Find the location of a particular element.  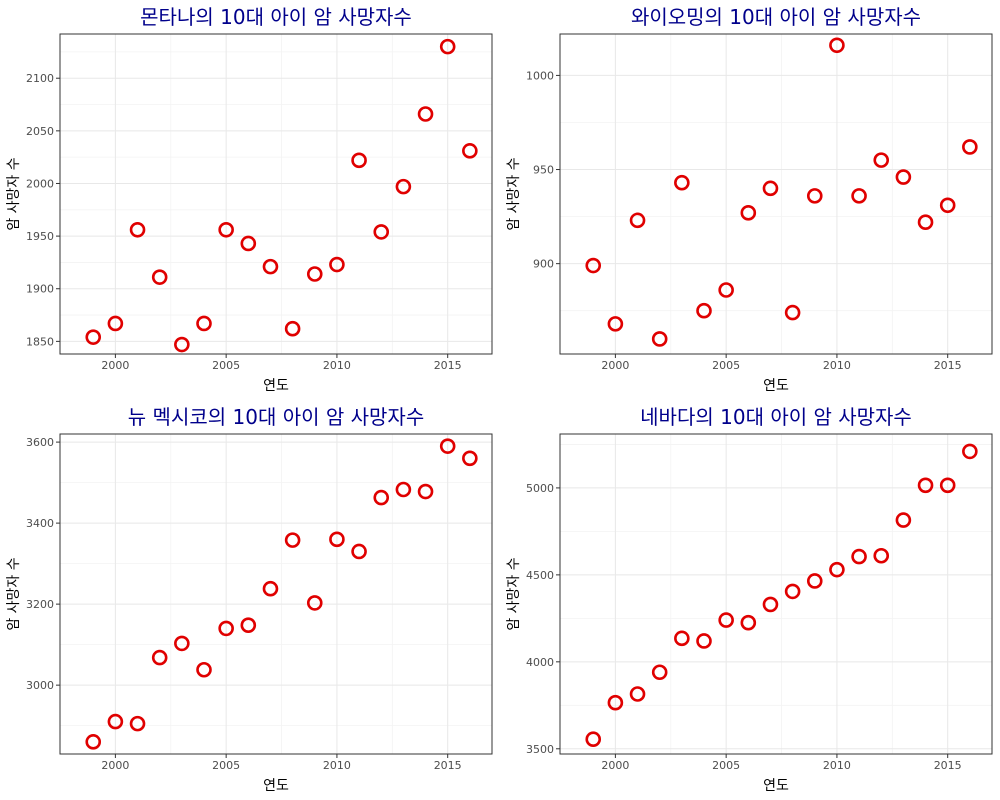

y-tick-label: 4500 is located at coordinates (540, 575).